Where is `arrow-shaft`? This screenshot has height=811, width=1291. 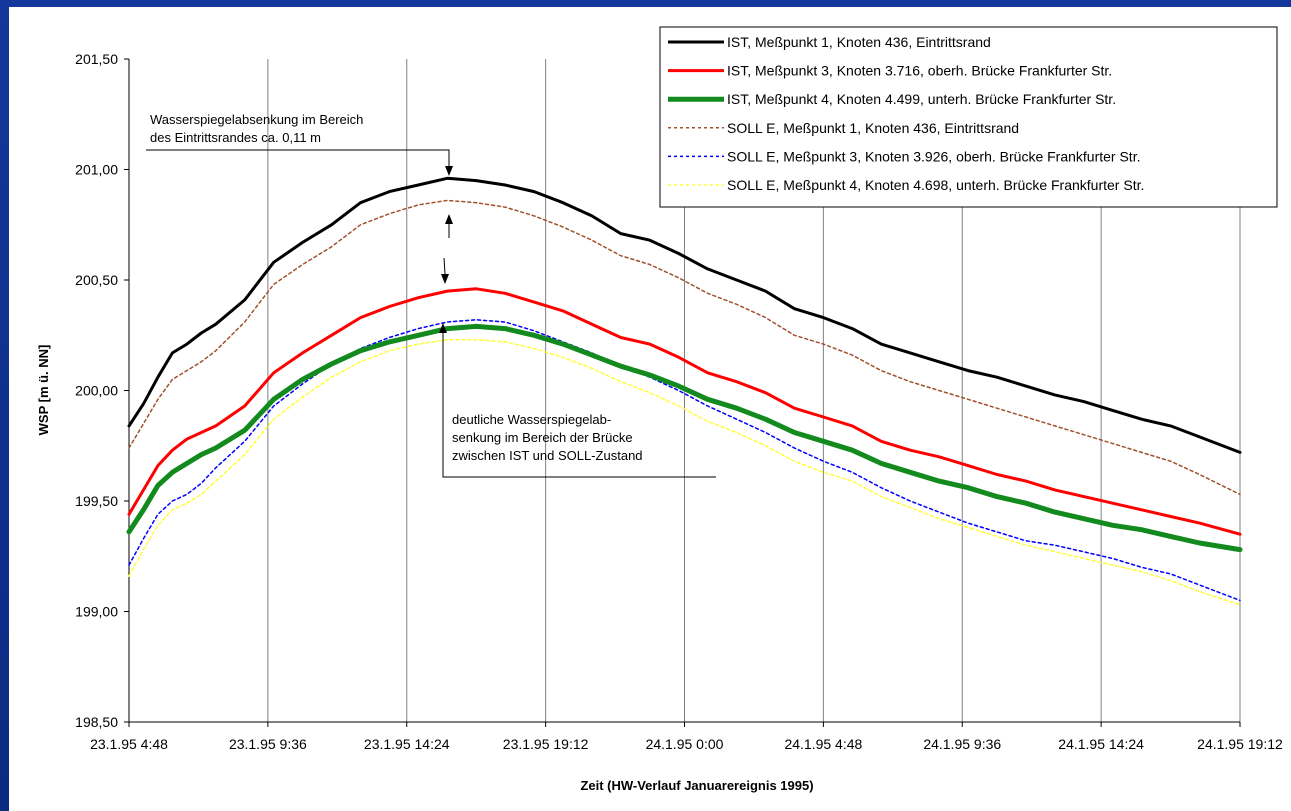 arrow-shaft is located at coordinates (444, 266).